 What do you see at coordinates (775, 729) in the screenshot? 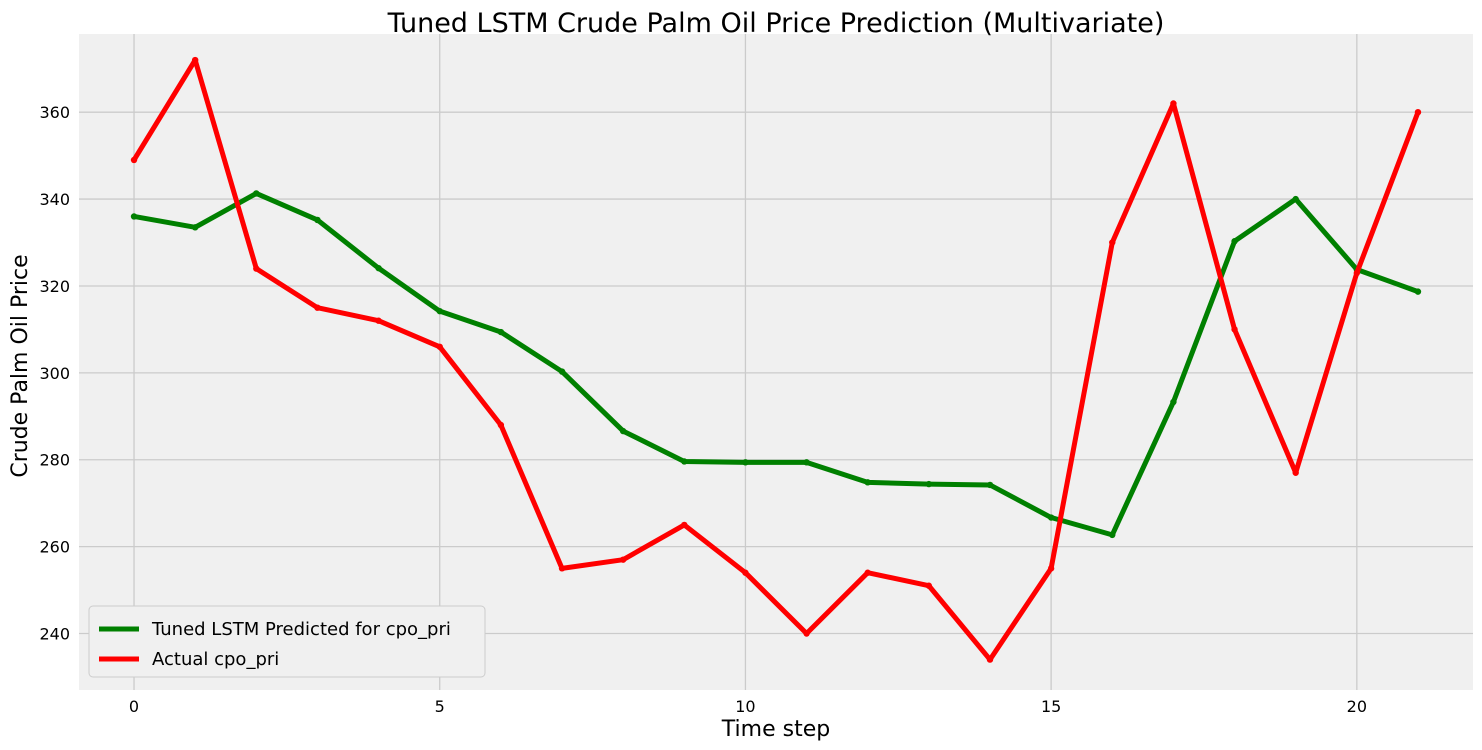
I see `x-axis-label: Time step` at bounding box center [775, 729].